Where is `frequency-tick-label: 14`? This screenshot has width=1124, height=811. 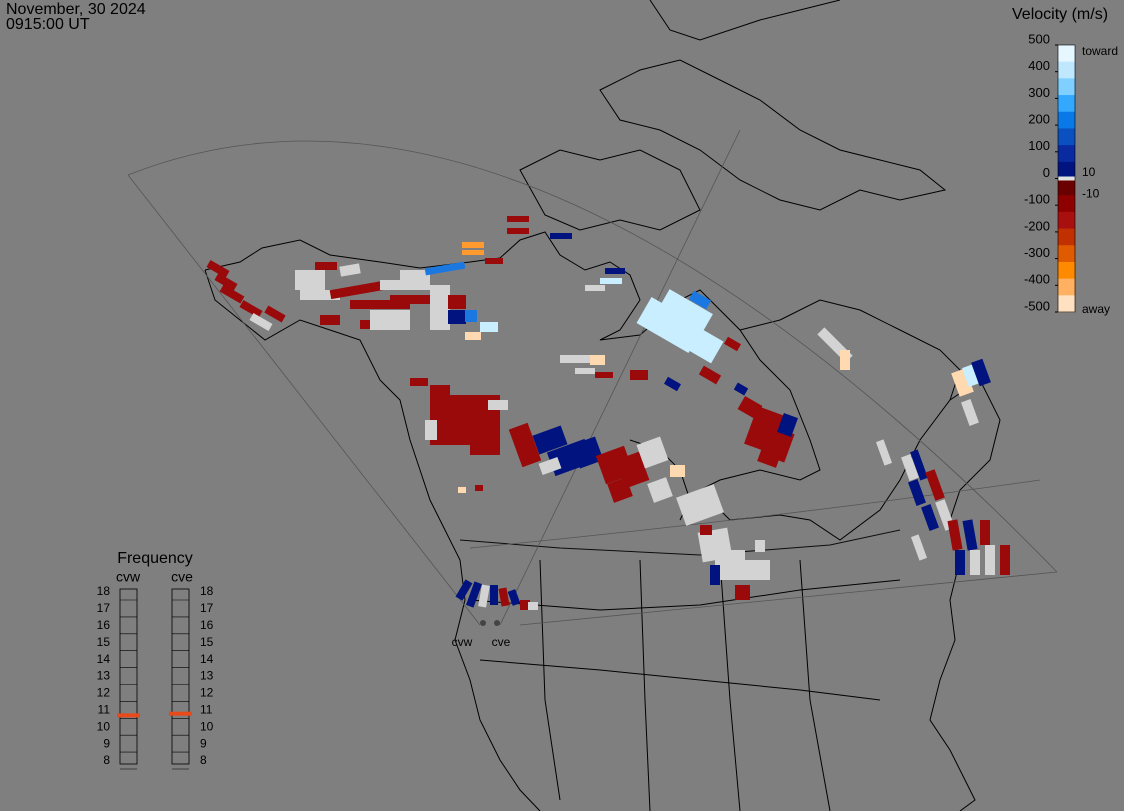 frequency-tick-label: 14 is located at coordinates (104, 659).